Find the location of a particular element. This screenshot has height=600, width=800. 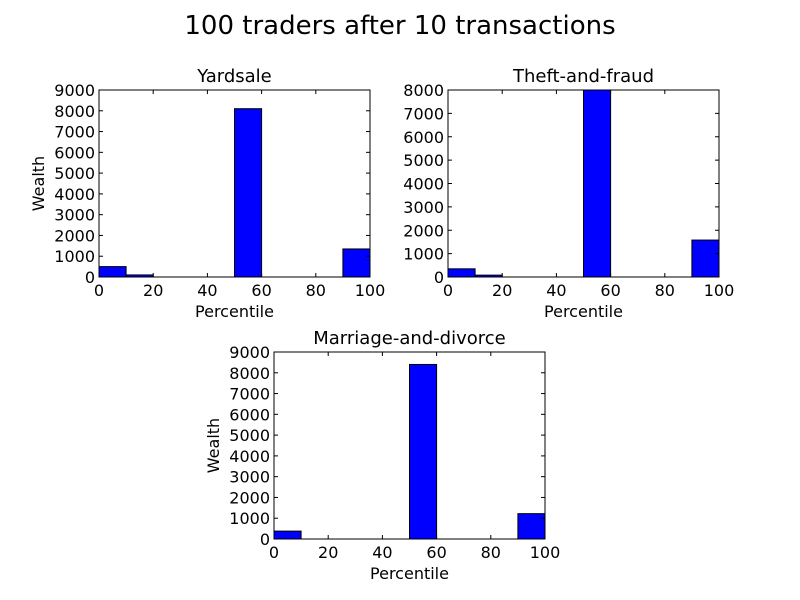

chart-2-xtick-label: 60 is located at coordinates (436, 552).